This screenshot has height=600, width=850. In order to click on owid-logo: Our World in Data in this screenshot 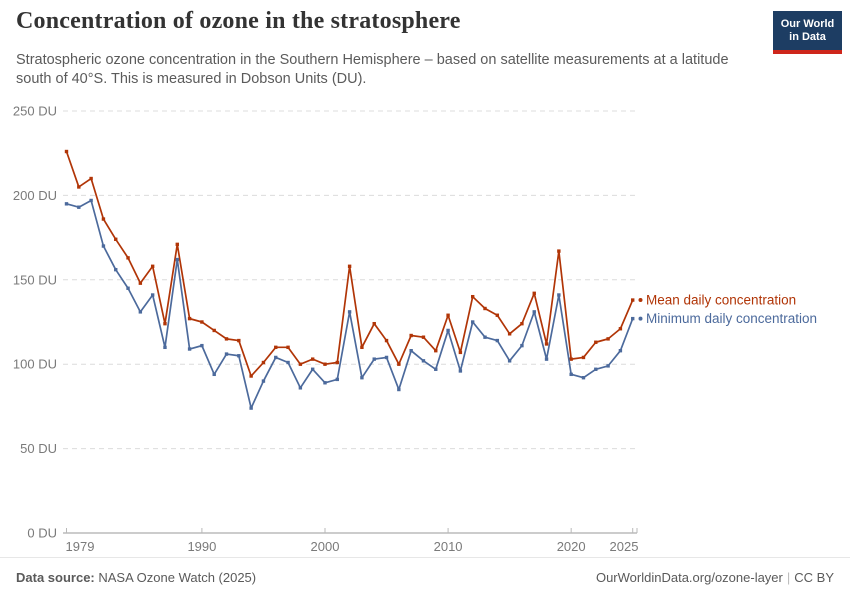, I will do `click(807, 32)`.